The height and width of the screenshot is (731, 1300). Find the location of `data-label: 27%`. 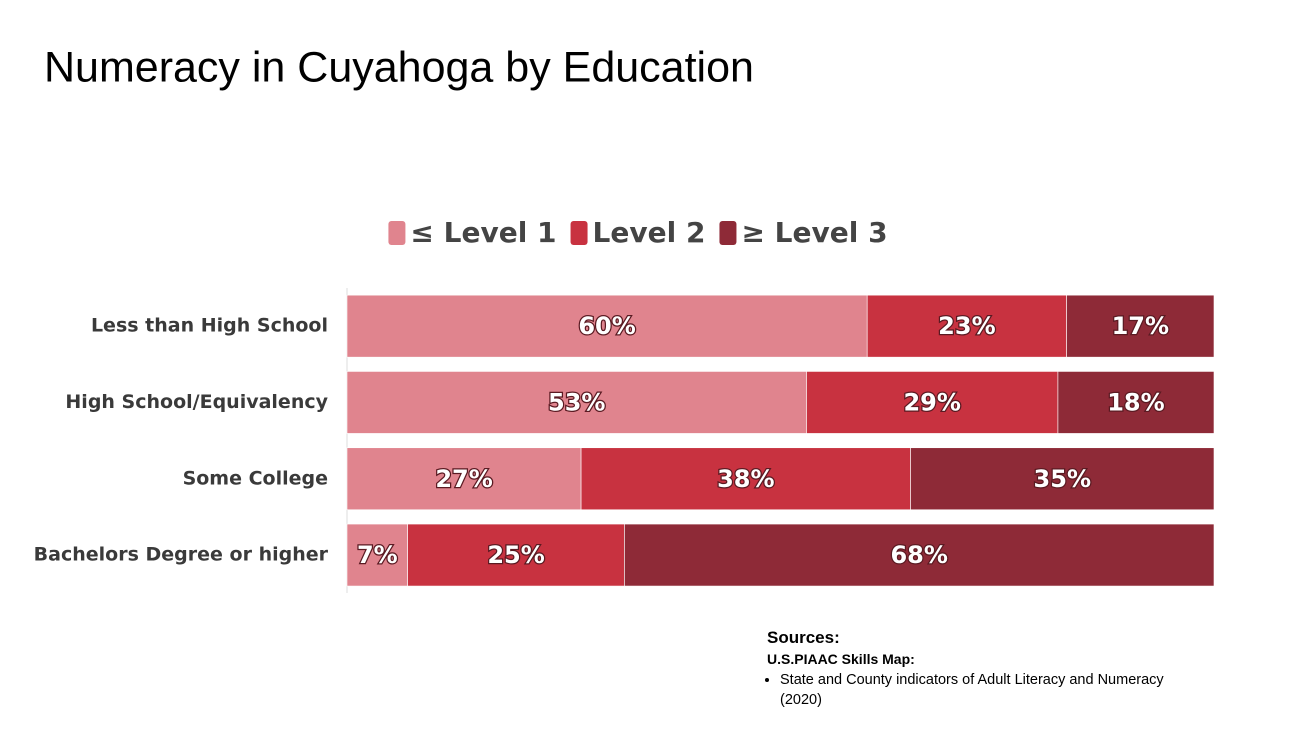

data-label: 27% is located at coordinates (463, 479).